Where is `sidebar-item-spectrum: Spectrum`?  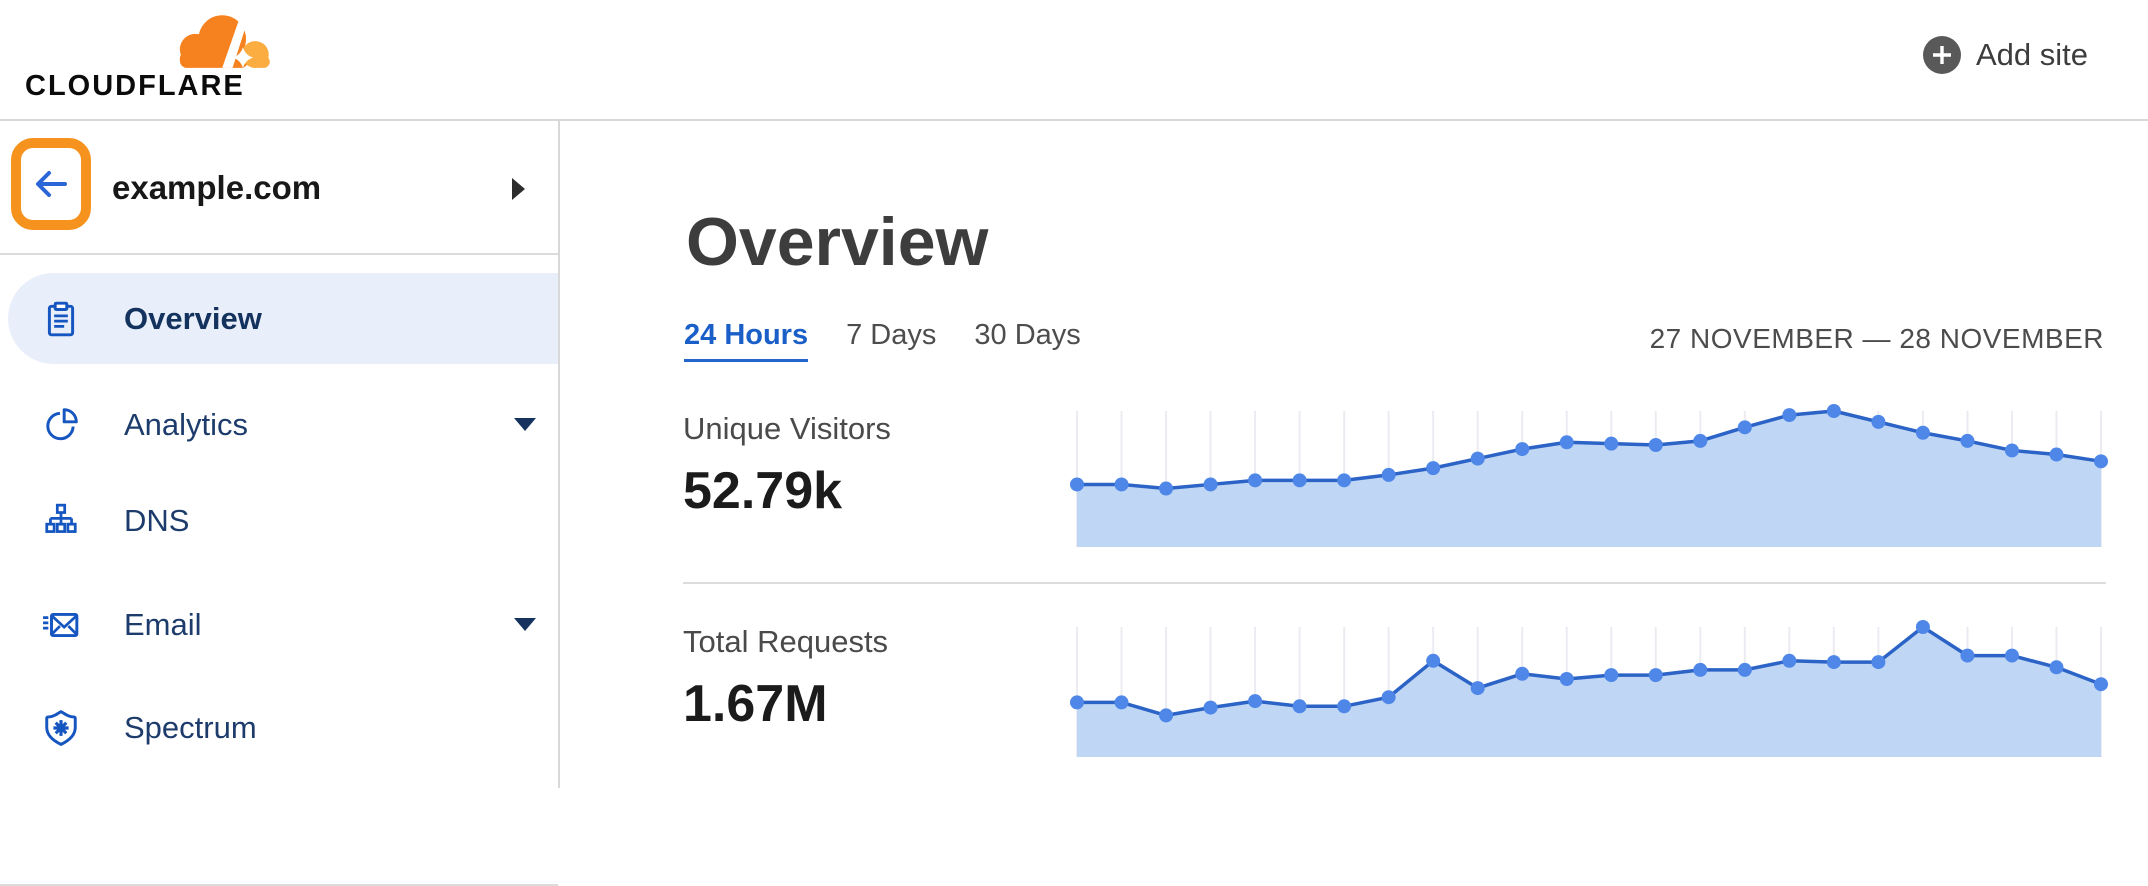
sidebar-item-spectrum: Spectrum is located at coordinates (279, 728).